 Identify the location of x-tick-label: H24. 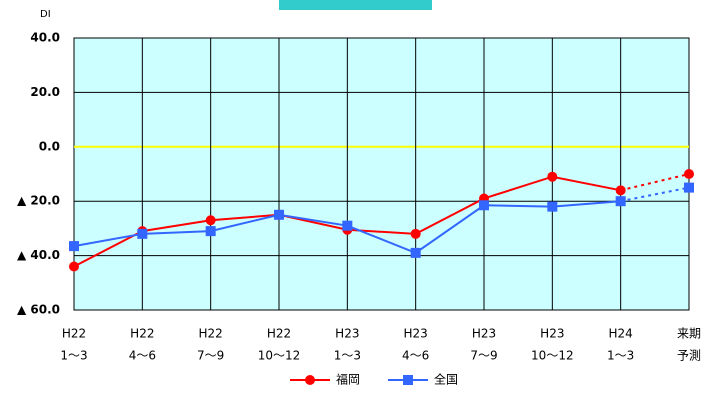
(621, 334).